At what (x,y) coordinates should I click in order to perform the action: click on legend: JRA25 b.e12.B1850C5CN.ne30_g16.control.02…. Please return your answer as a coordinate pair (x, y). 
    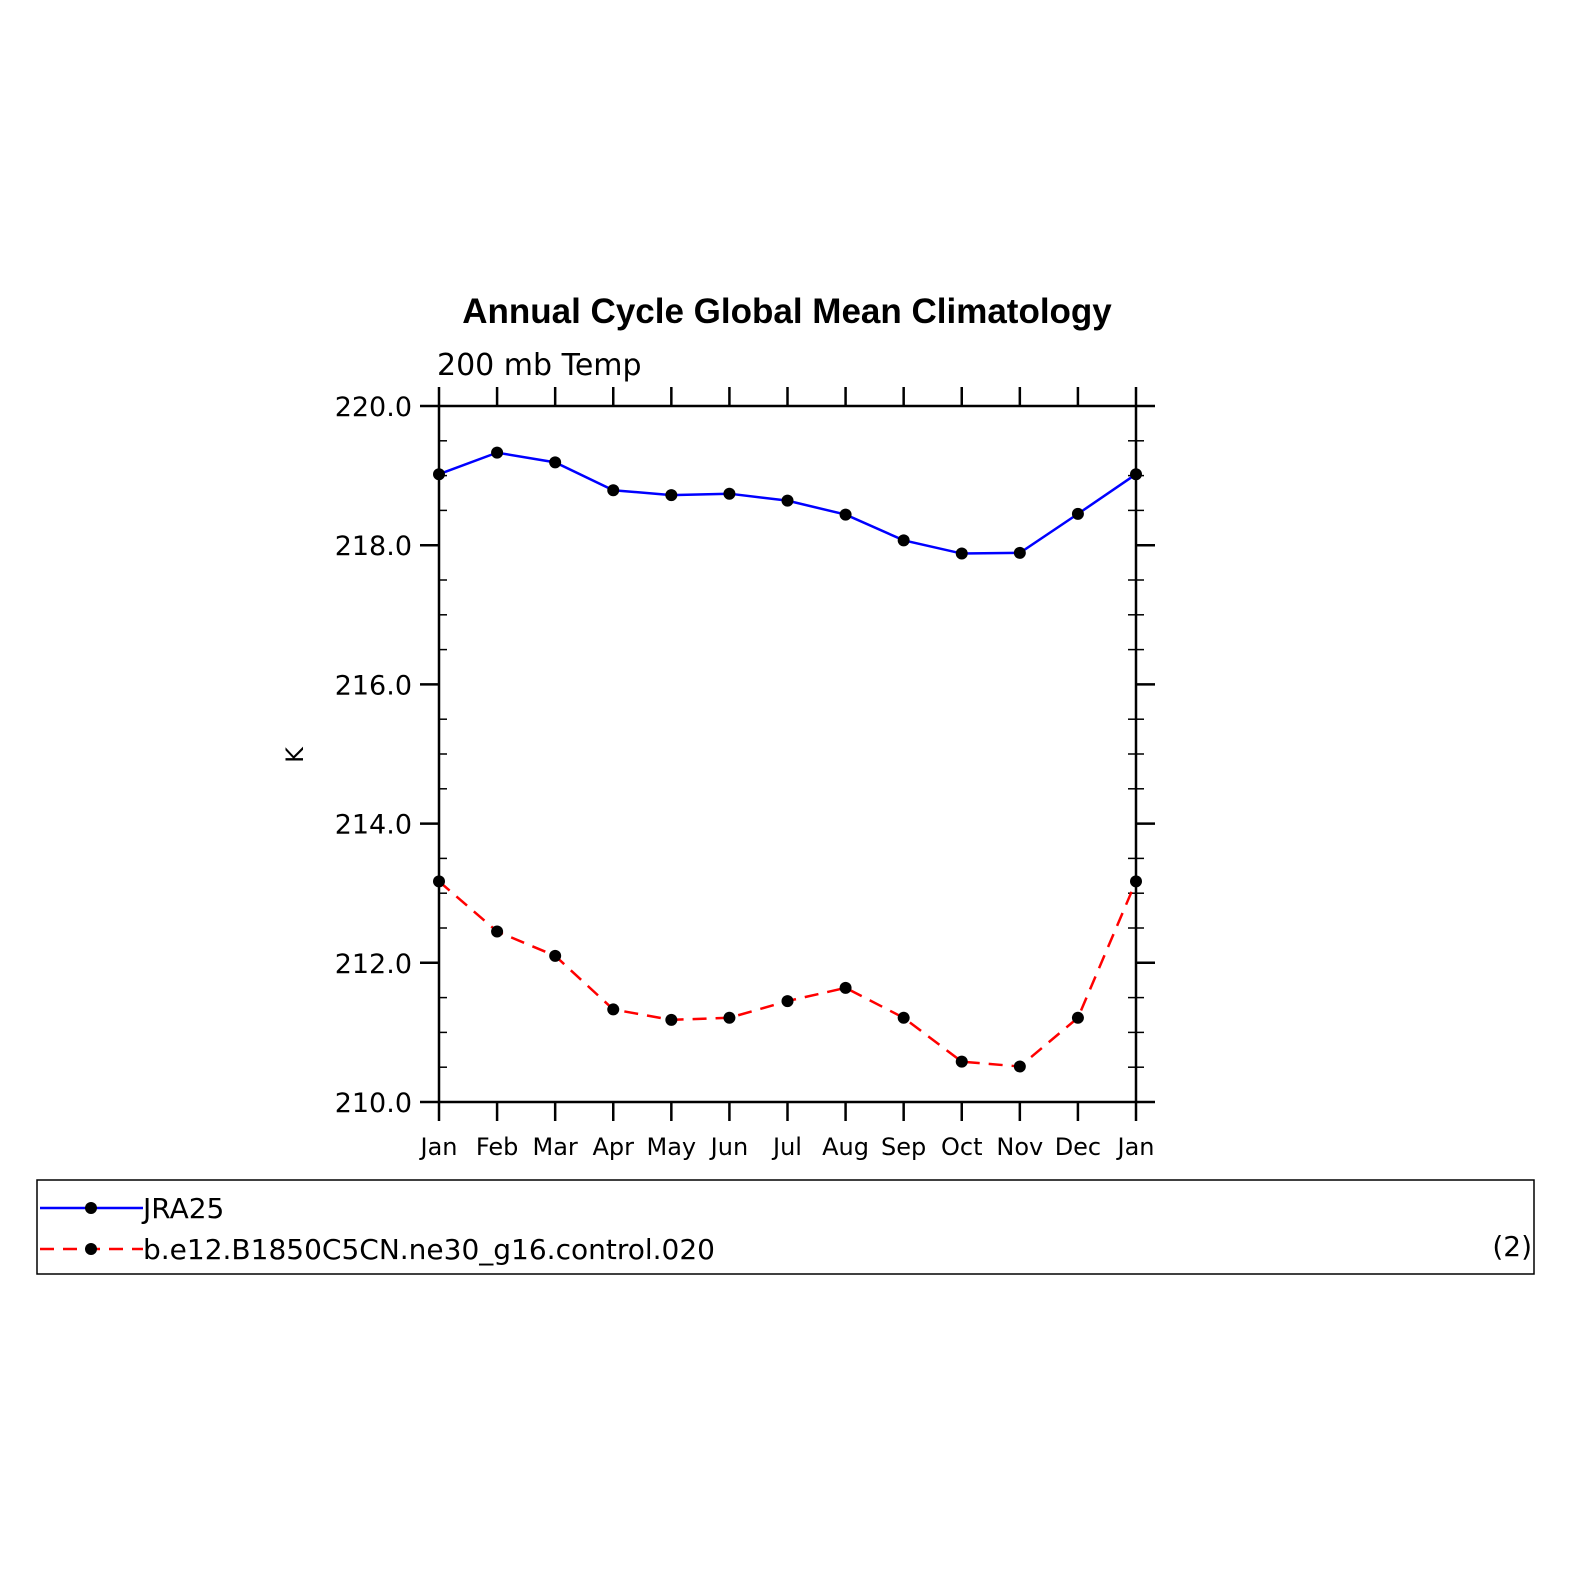
    Looking at the image, I should click on (785, 1227).